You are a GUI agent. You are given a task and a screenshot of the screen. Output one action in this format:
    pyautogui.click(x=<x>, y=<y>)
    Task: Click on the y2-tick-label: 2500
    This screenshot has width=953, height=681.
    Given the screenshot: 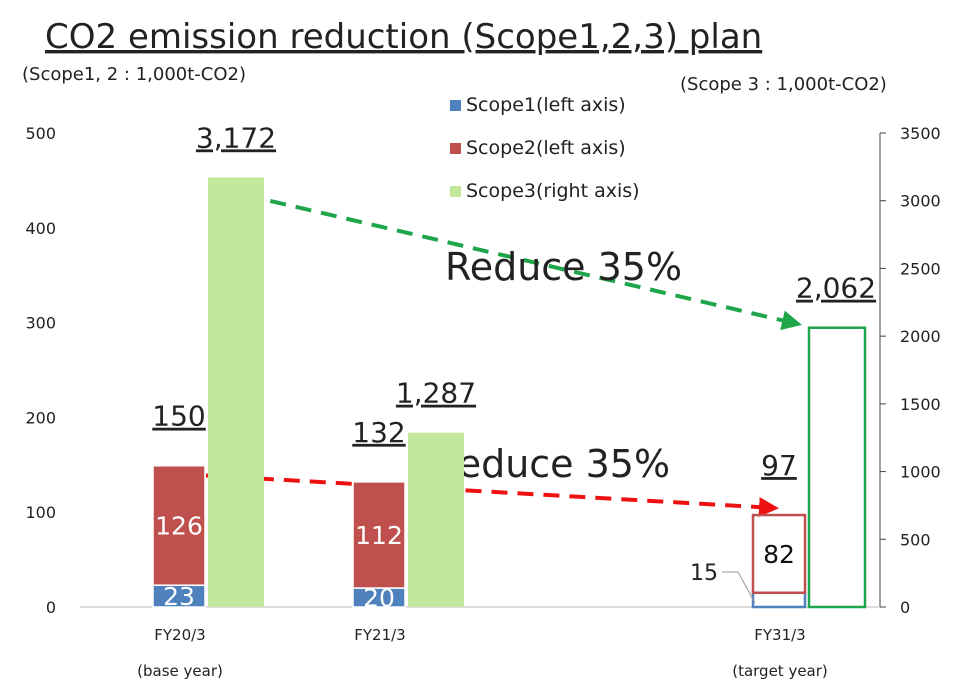 What is the action you would take?
    pyautogui.click(x=920, y=268)
    